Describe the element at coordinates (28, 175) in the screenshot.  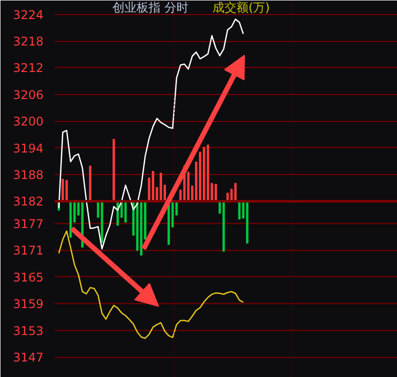
I see `y-tick-label: 3188` at that location.